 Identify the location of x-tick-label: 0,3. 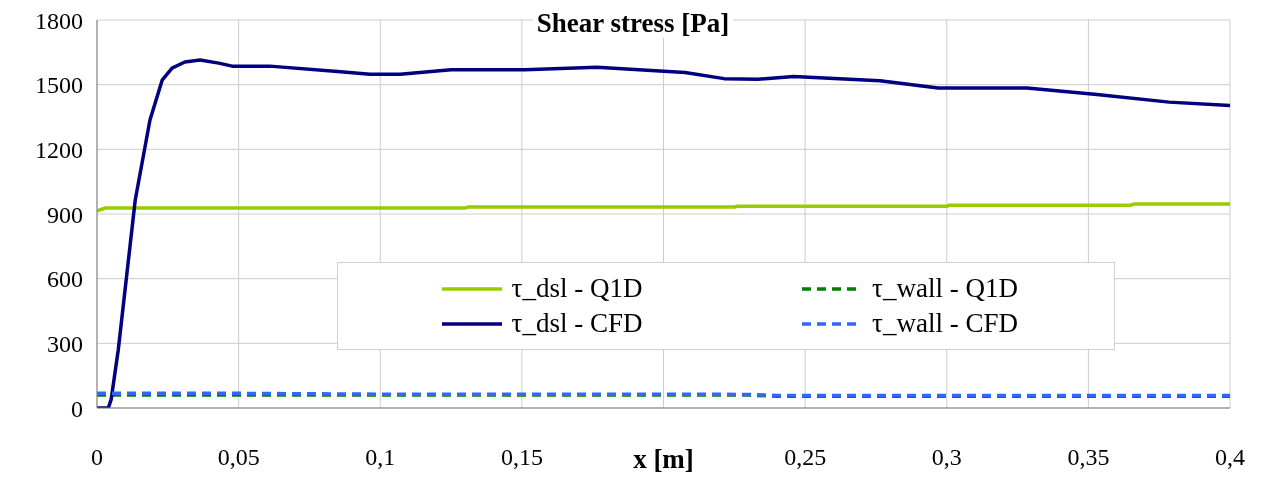
(946, 457).